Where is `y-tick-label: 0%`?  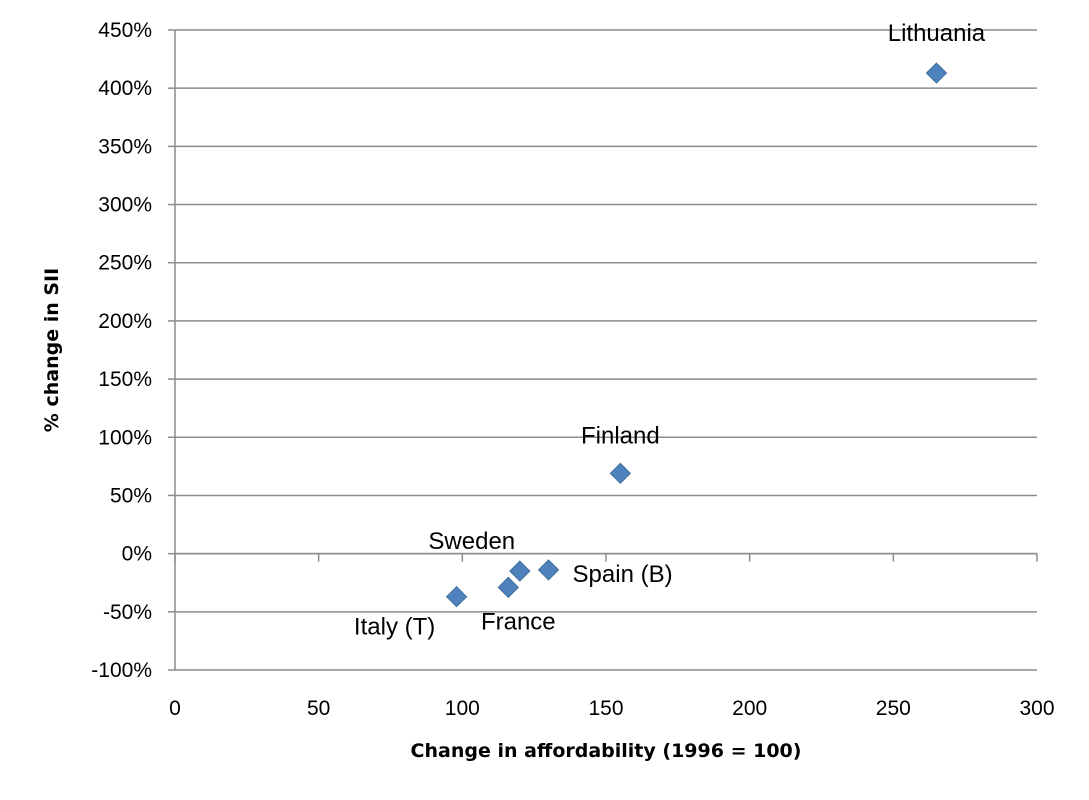
y-tick-label: 0% is located at coordinates (137, 554).